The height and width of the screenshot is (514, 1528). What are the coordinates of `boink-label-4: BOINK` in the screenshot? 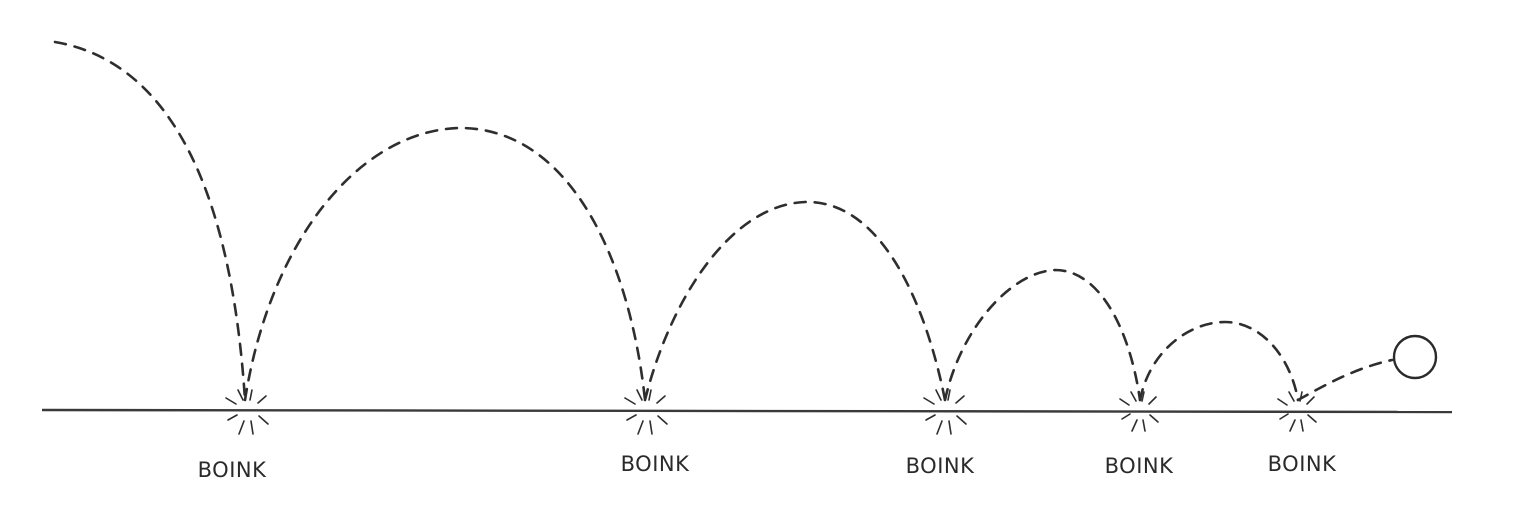 It's located at (1139, 466).